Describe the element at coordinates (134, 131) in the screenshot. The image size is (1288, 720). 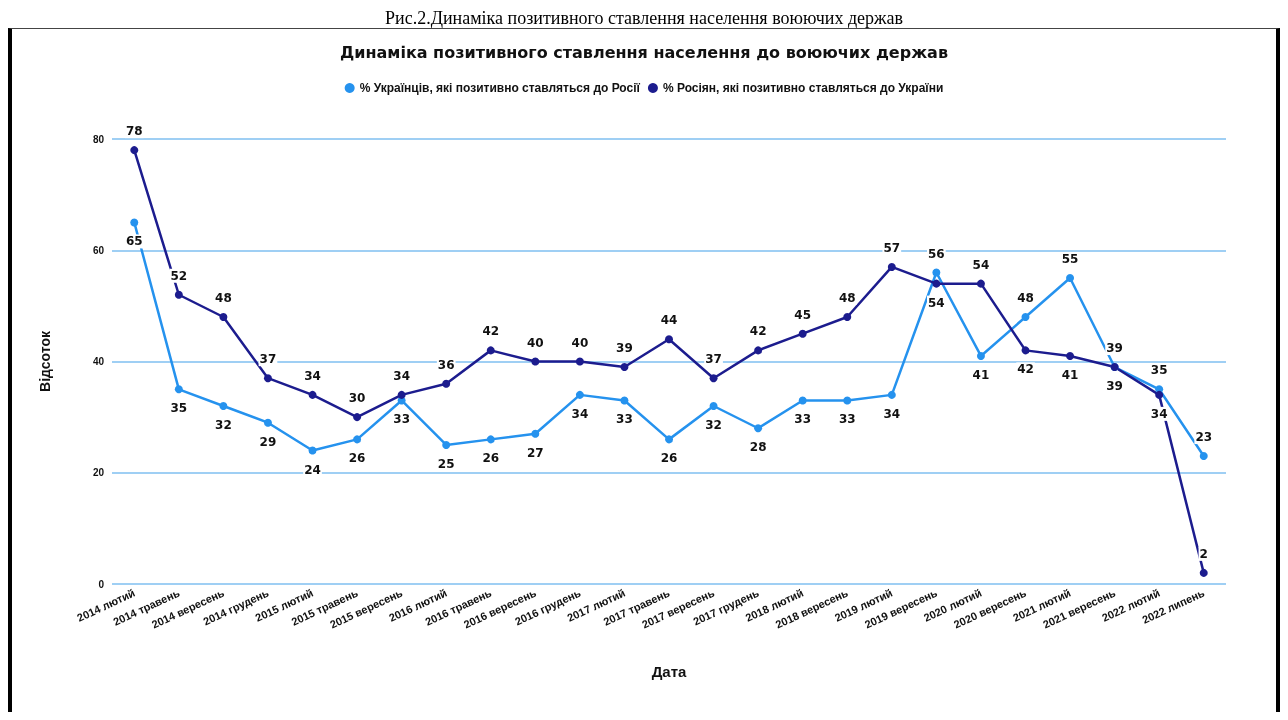
I see `data-label: 78` at that location.